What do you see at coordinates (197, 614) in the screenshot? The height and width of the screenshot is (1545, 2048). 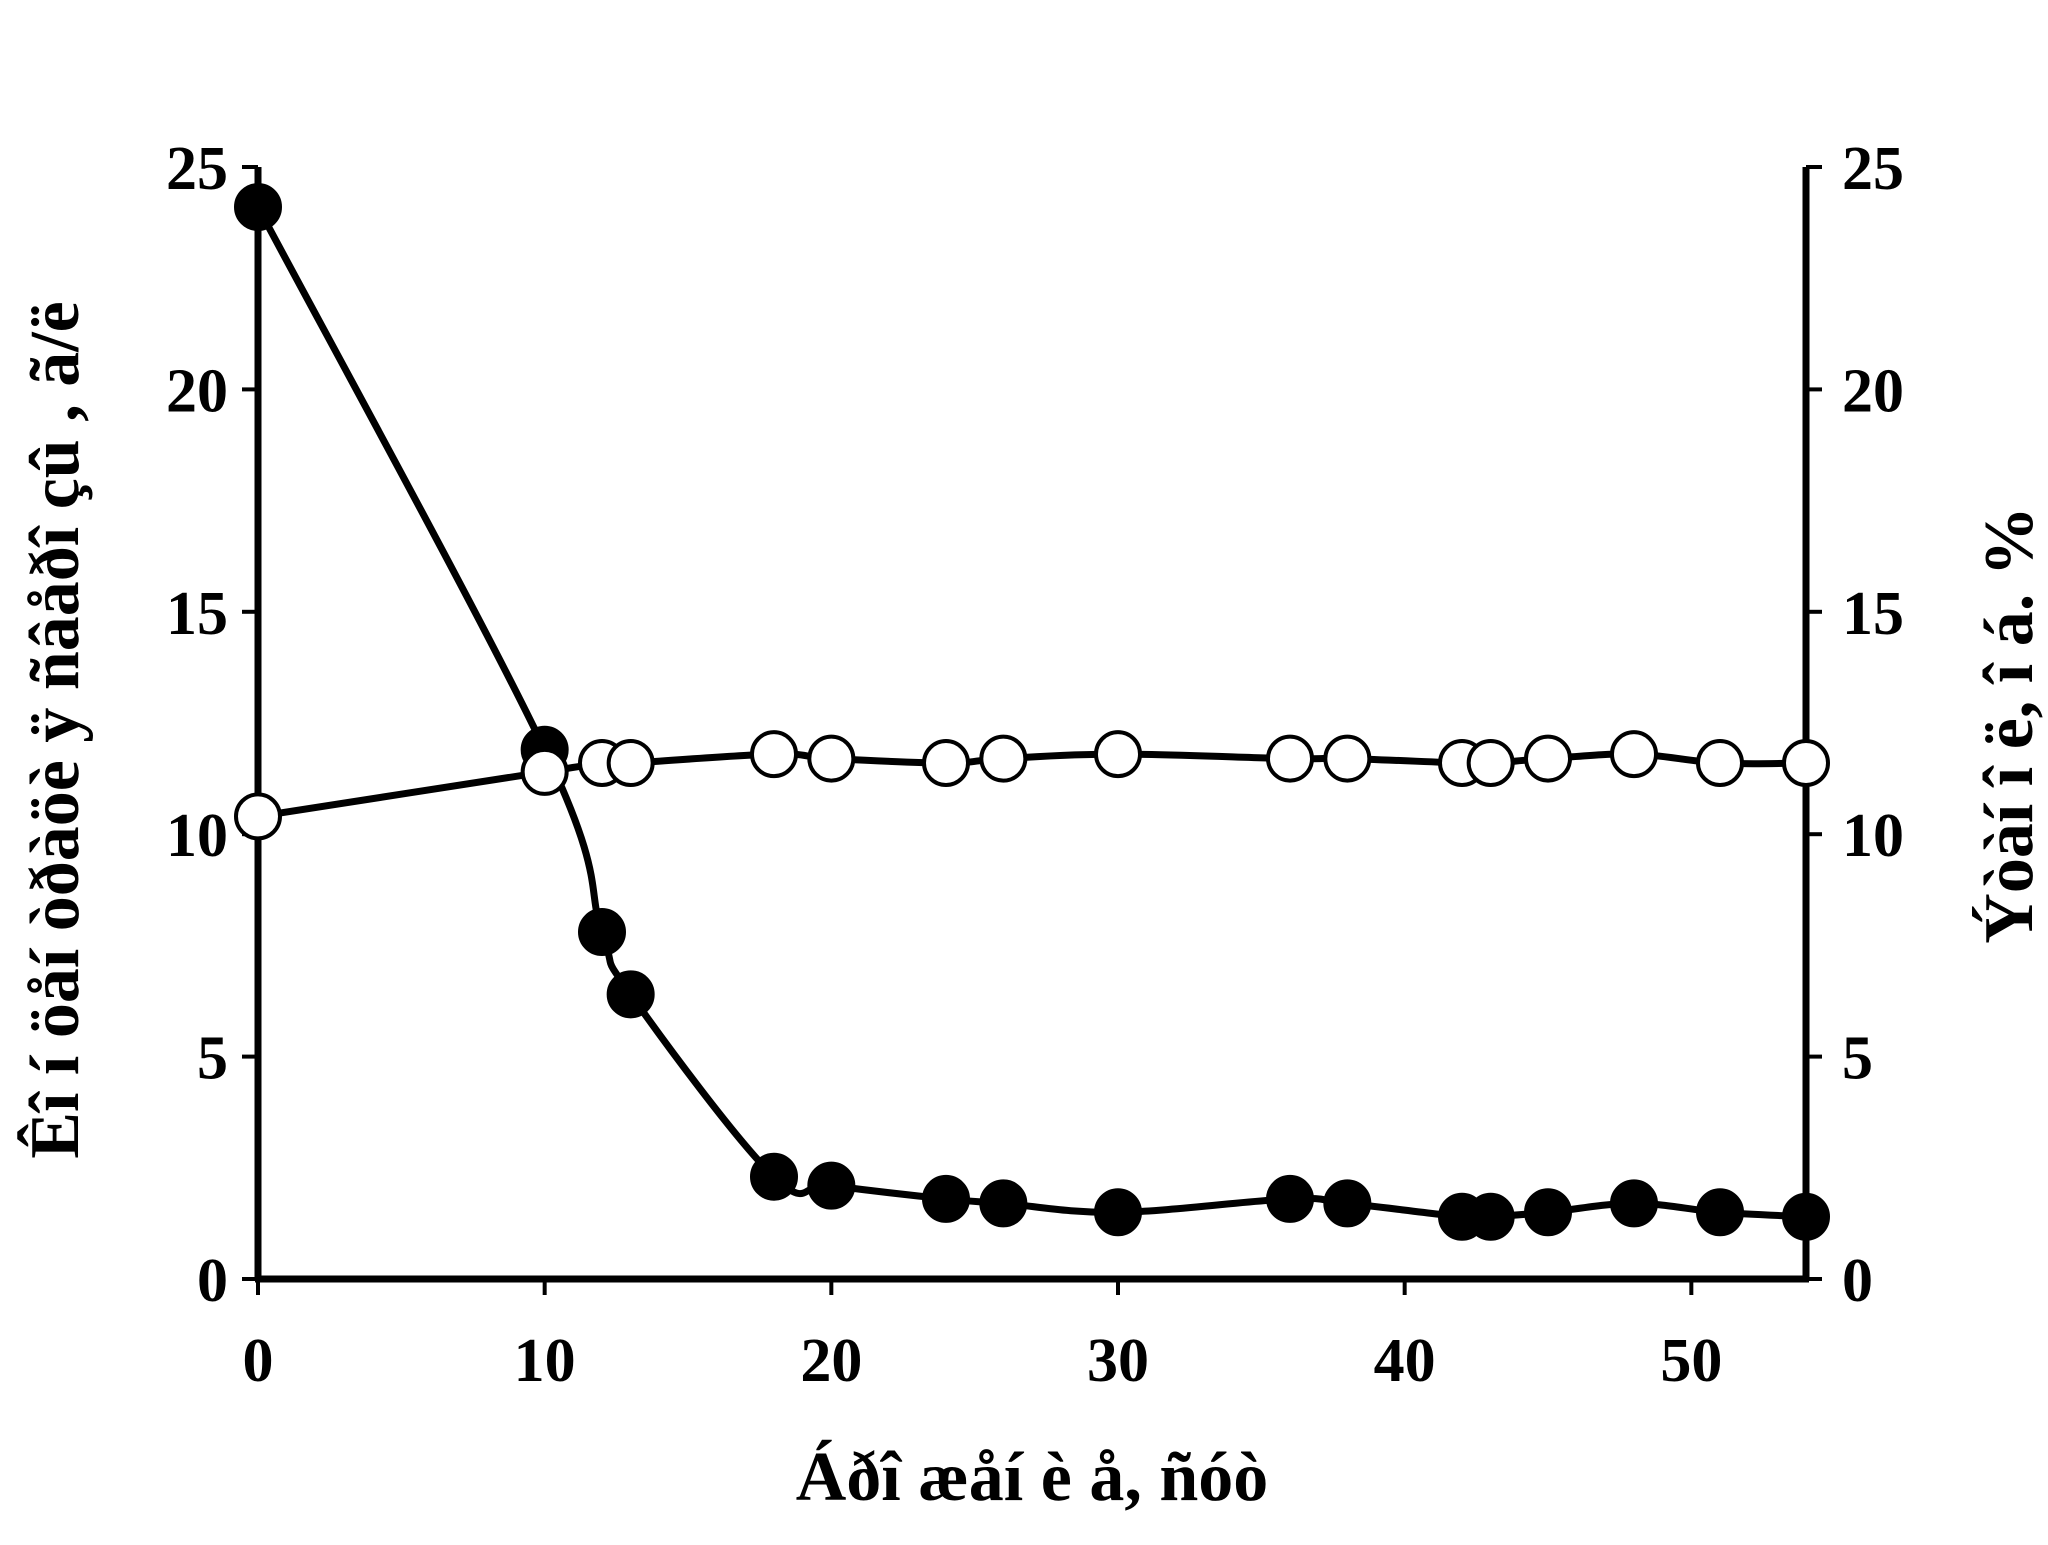 I see `y-tick-label: 15` at bounding box center [197, 614].